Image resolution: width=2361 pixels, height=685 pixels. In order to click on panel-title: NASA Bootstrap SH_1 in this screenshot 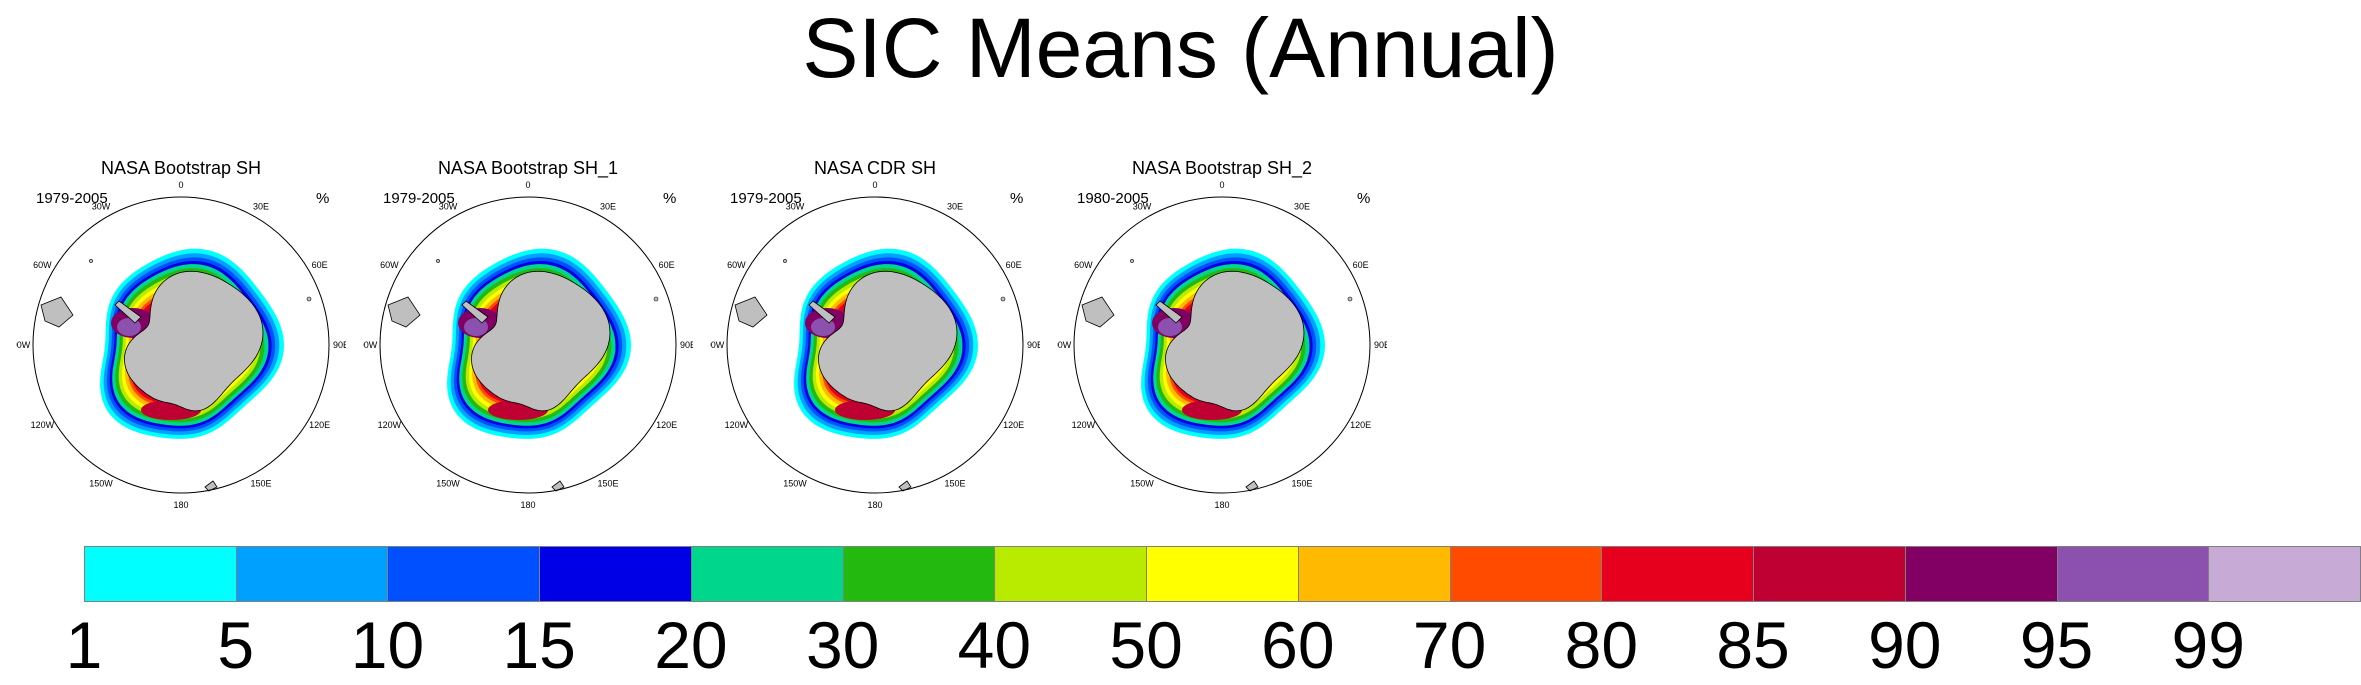, I will do `click(528, 168)`.